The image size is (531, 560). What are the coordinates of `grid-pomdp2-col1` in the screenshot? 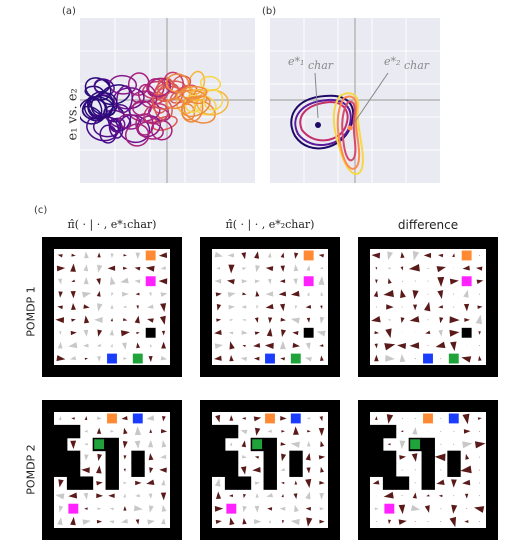 It's located at (112, 470).